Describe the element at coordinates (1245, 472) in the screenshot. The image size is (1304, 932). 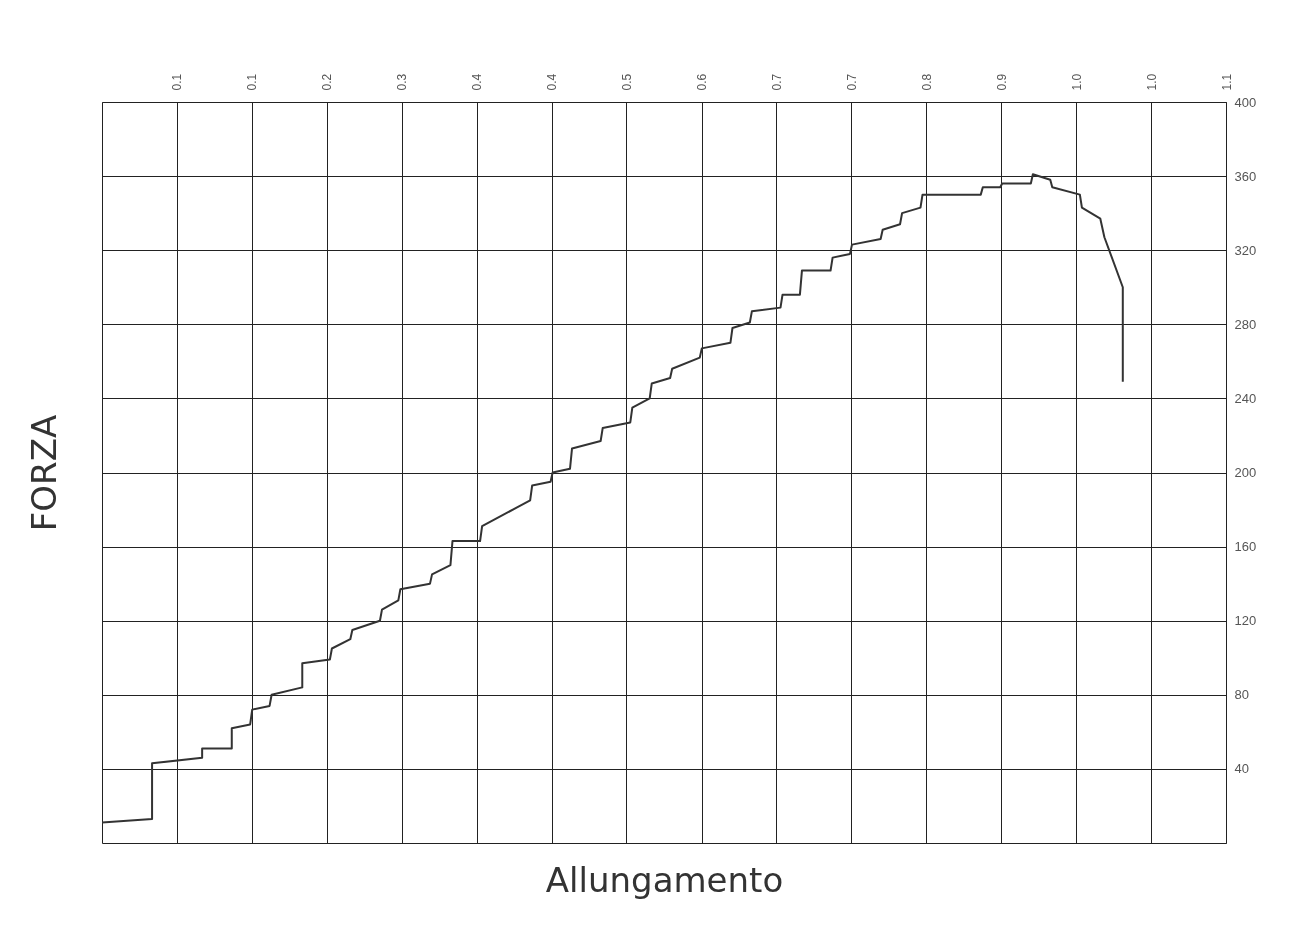
I see `y-tick-label: 200` at that location.